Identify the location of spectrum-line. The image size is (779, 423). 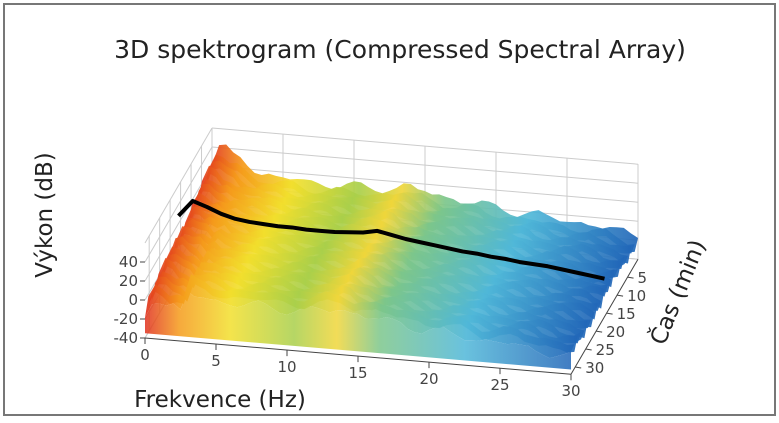
(391, 239).